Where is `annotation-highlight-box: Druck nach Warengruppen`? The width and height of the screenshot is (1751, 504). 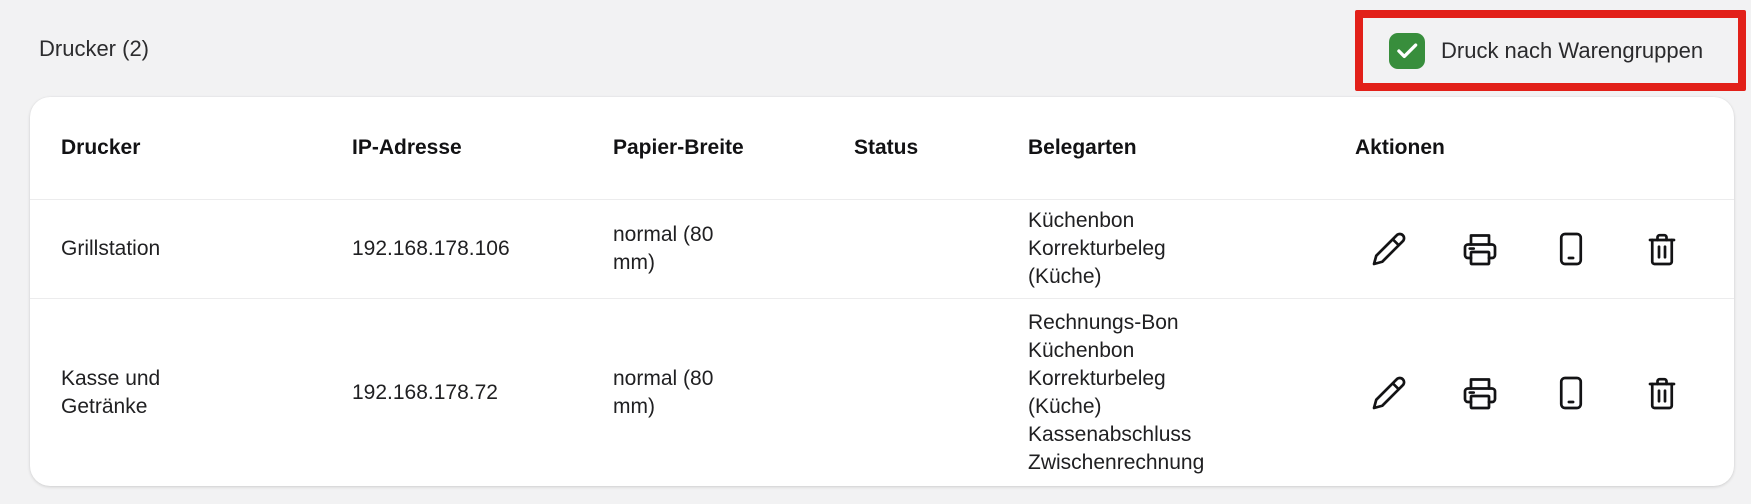 annotation-highlight-box: Druck nach Warengruppen is located at coordinates (1550, 50).